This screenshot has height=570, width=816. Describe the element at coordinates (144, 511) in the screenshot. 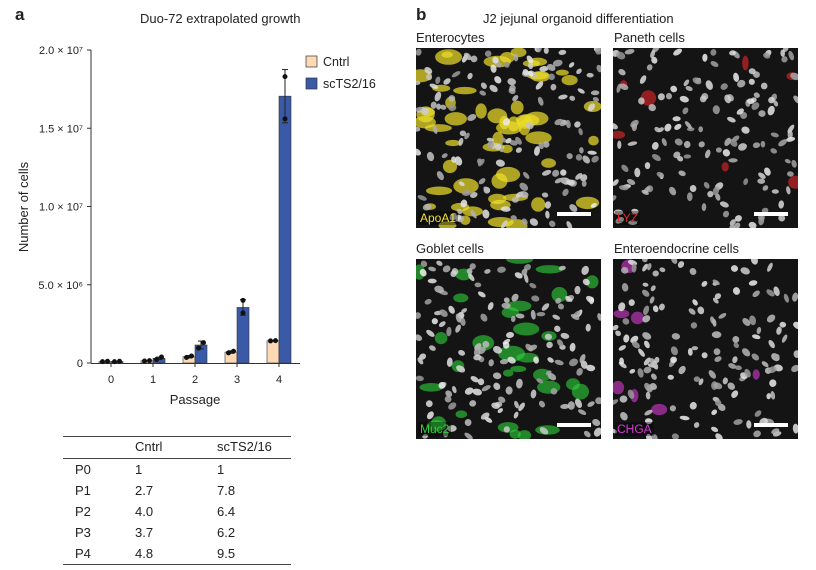

I see `table-cell: 4.0` at that location.